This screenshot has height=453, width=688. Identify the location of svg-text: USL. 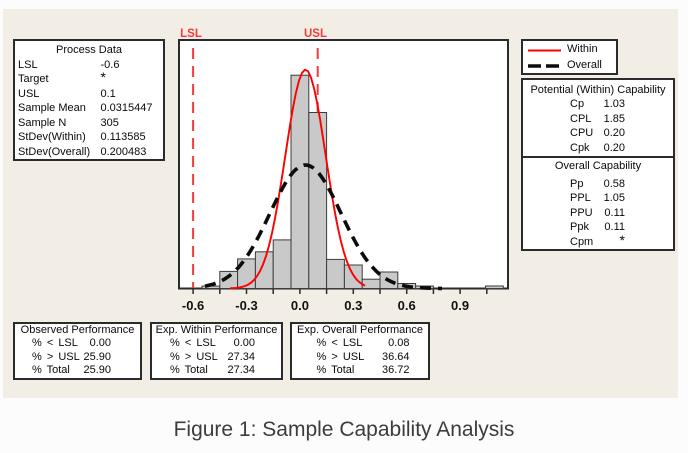
(315, 34).